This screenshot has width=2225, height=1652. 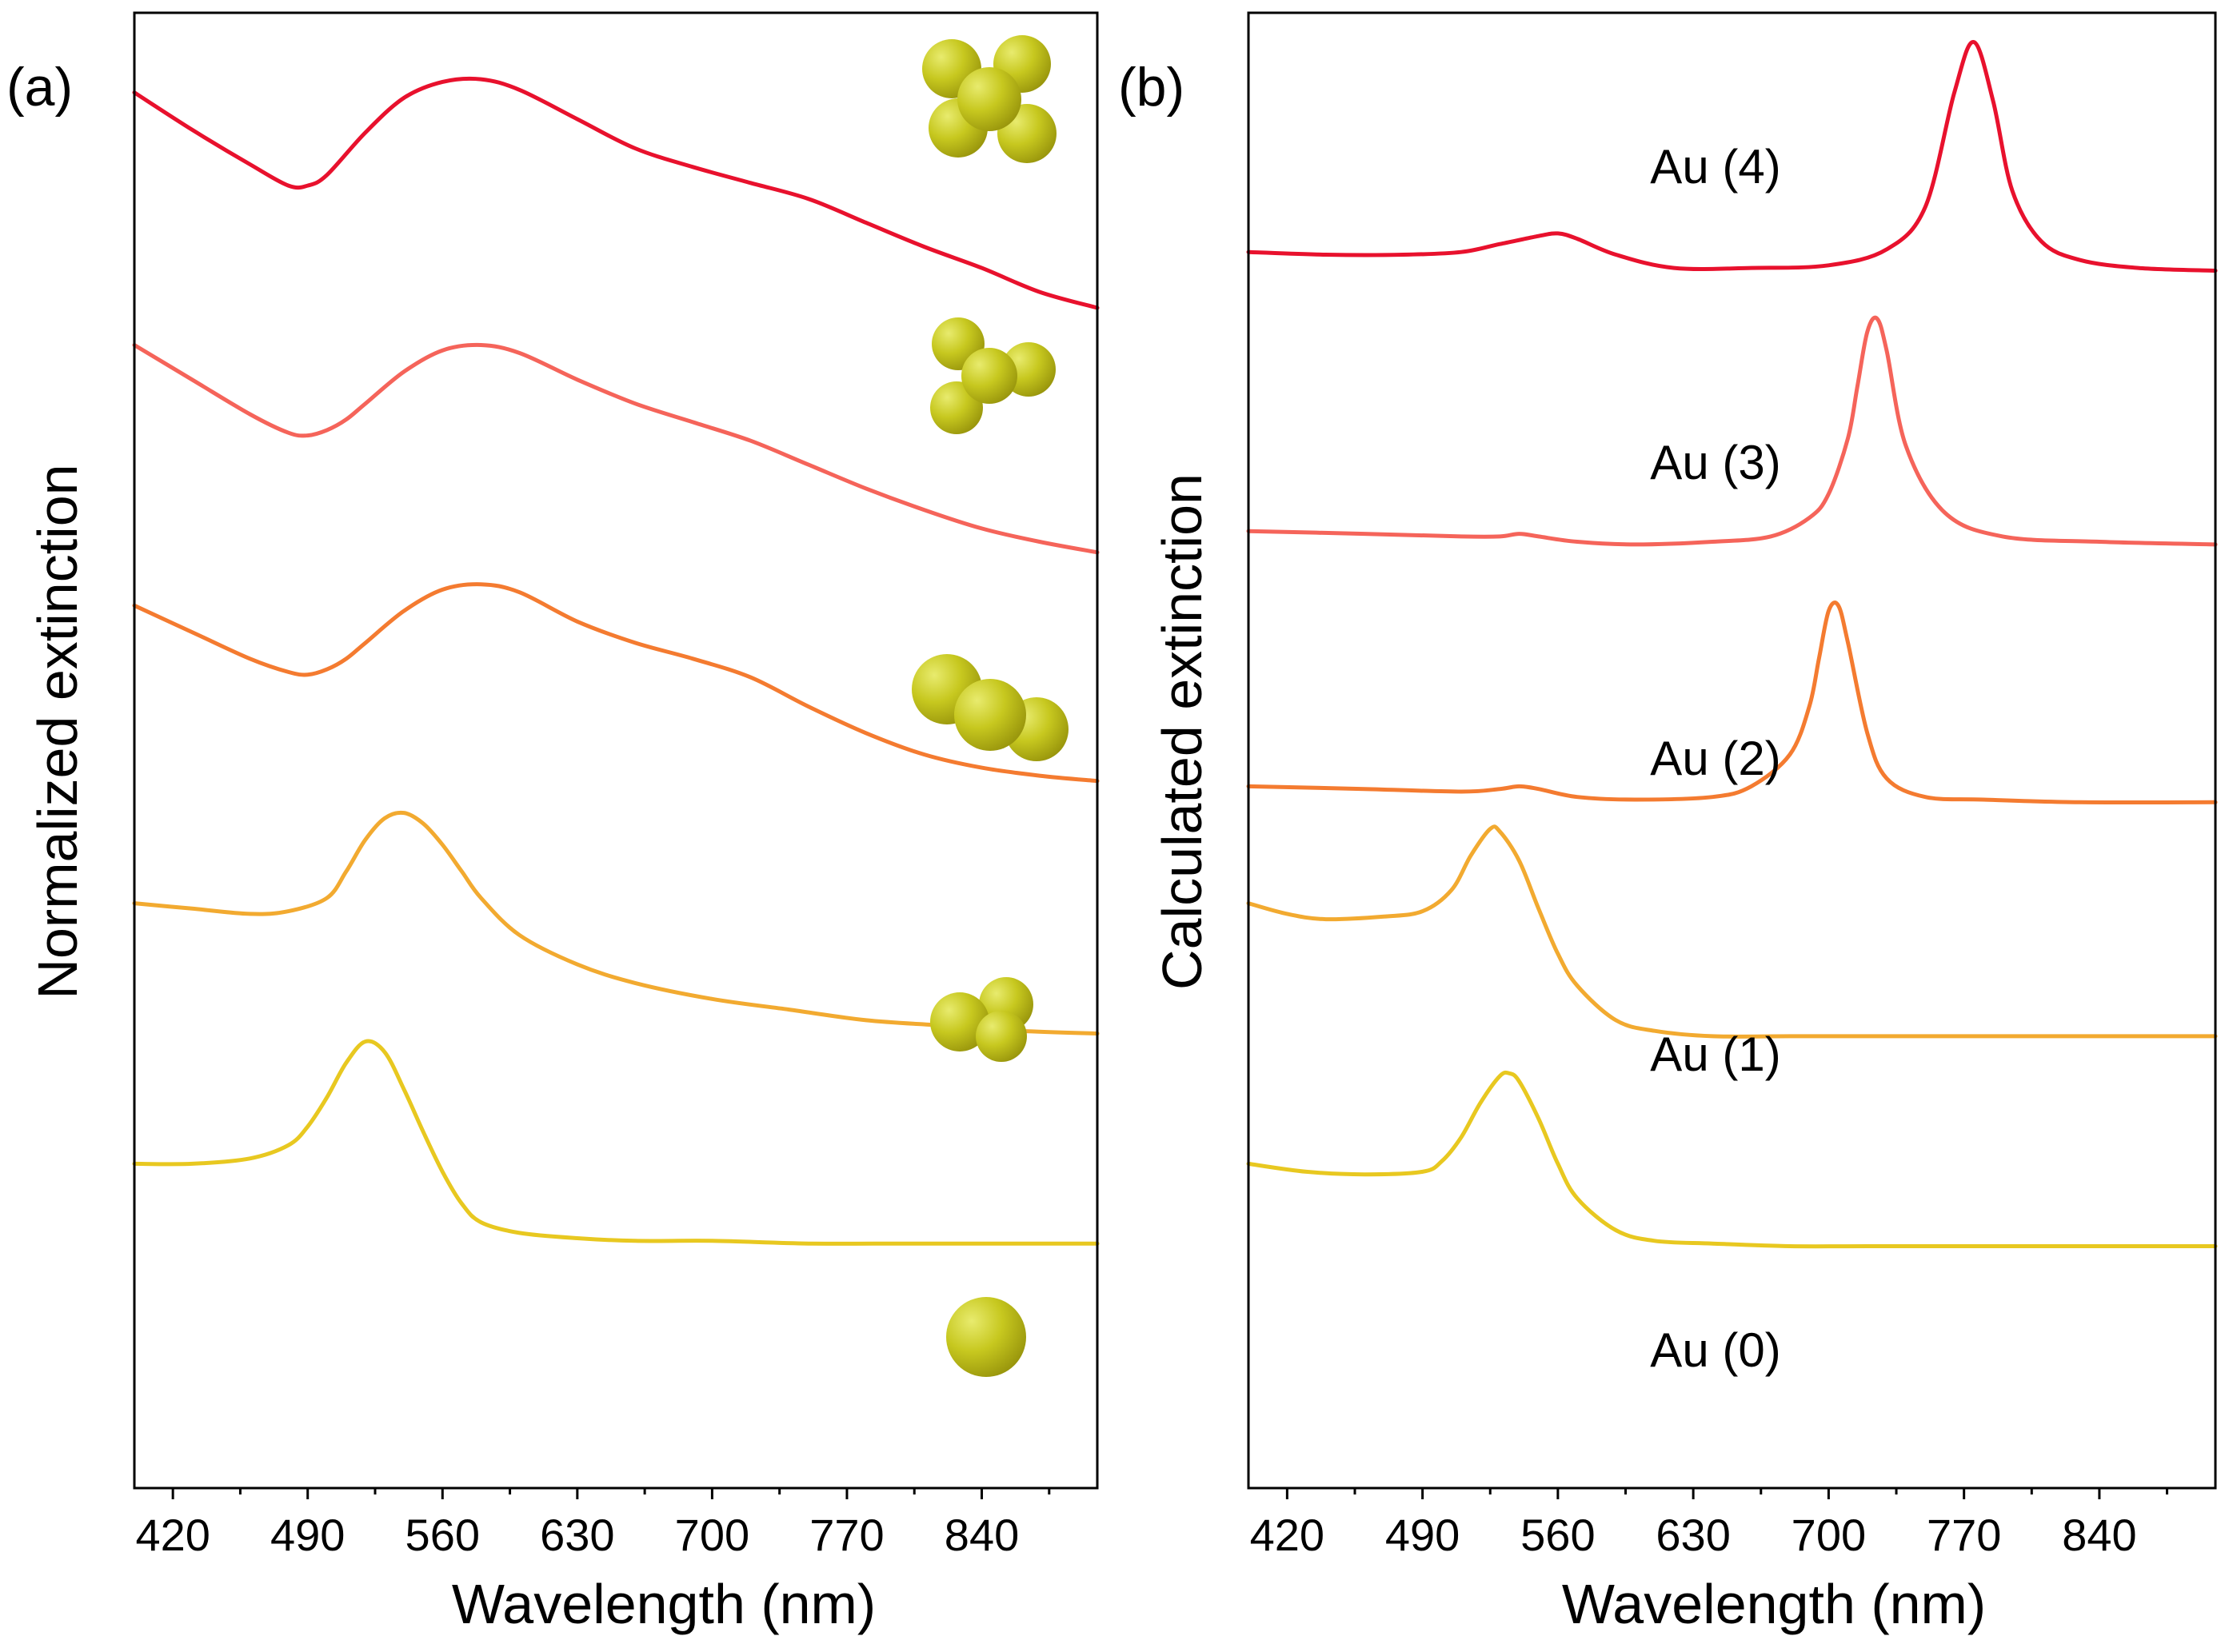 I want to click on x-tick-label-b-560: 560, so click(x=1558, y=1535).